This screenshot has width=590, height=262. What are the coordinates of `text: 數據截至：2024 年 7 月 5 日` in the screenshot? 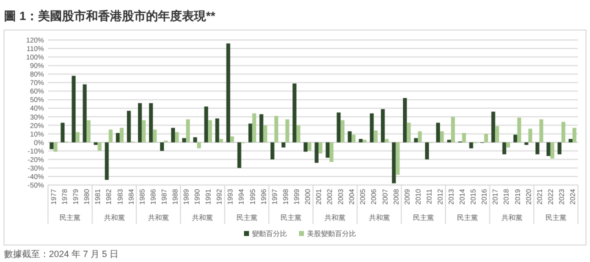 It's located at (61, 254).